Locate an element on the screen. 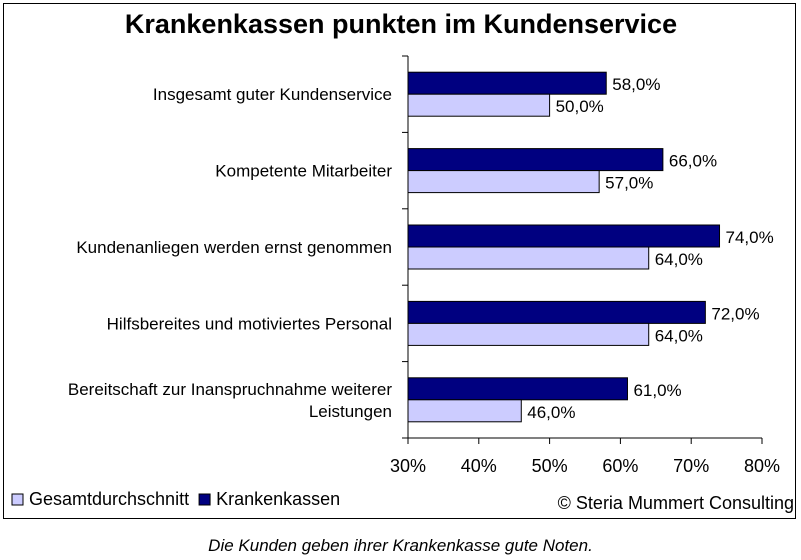  legend-label: Gesamtdurchschnitt is located at coordinates (109, 499).